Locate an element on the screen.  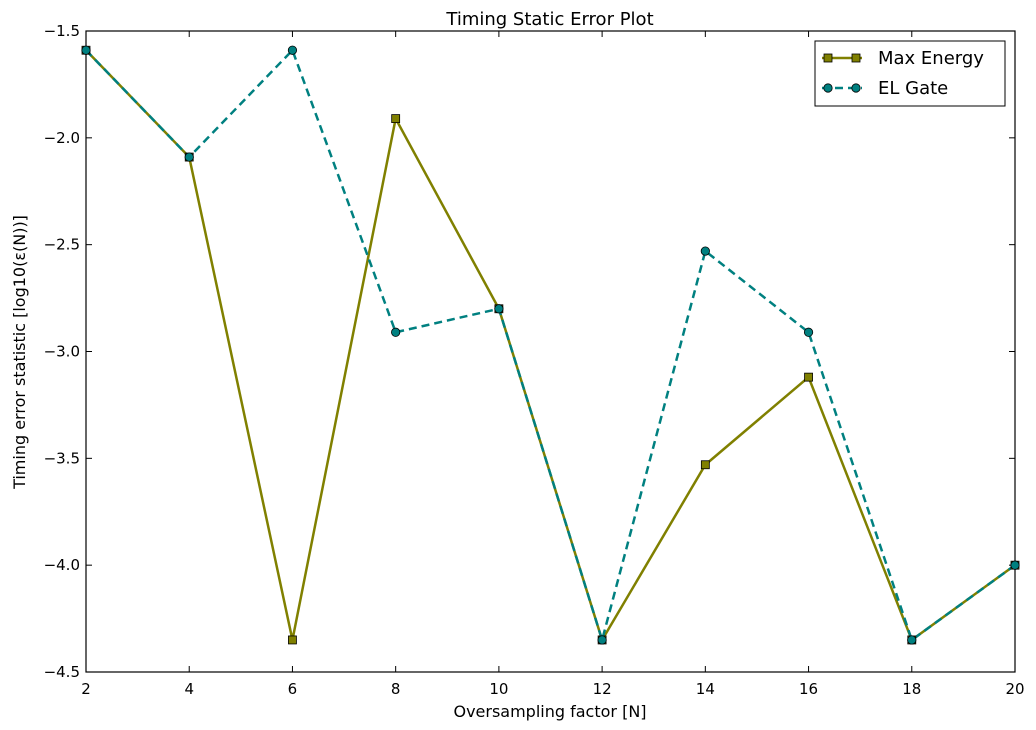
y-tick-label: −4.5 is located at coordinates (62, 672).